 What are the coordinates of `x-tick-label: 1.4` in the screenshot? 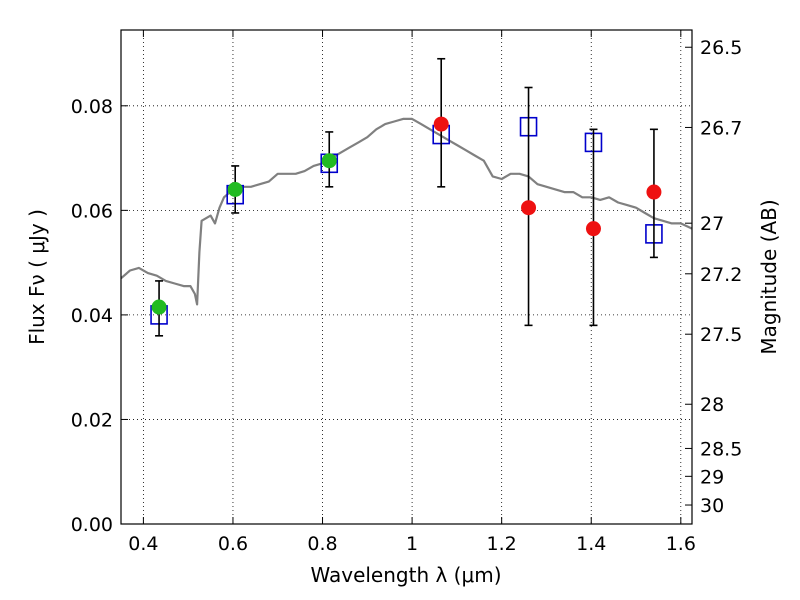 It's located at (591, 544).